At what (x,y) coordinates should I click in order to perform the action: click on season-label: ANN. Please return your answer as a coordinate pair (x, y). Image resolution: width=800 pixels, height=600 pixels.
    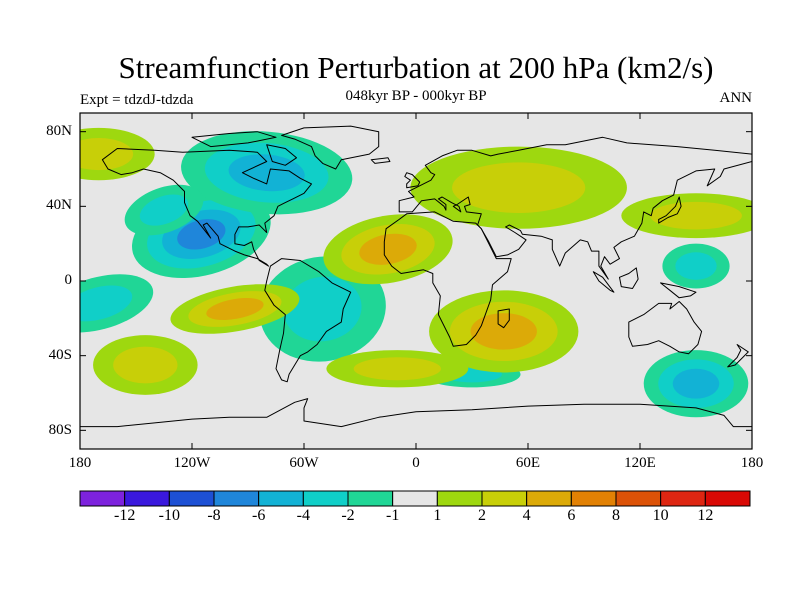
    Looking at the image, I should click on (736, 98).